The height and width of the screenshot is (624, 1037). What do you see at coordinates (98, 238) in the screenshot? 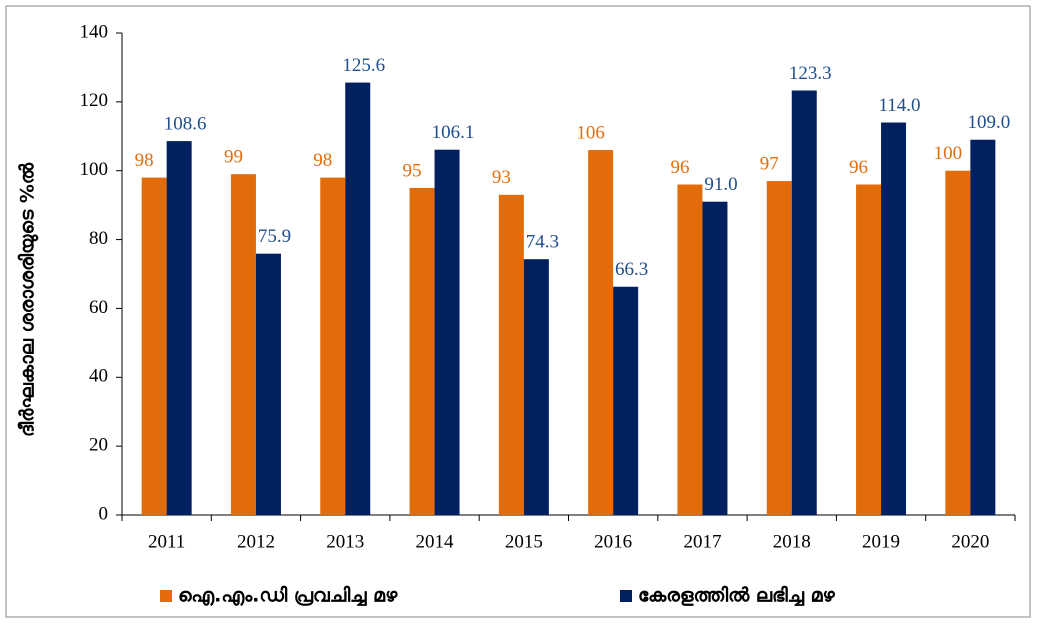
I see `y-tick-label: 80` at bounding box center [98, 238].